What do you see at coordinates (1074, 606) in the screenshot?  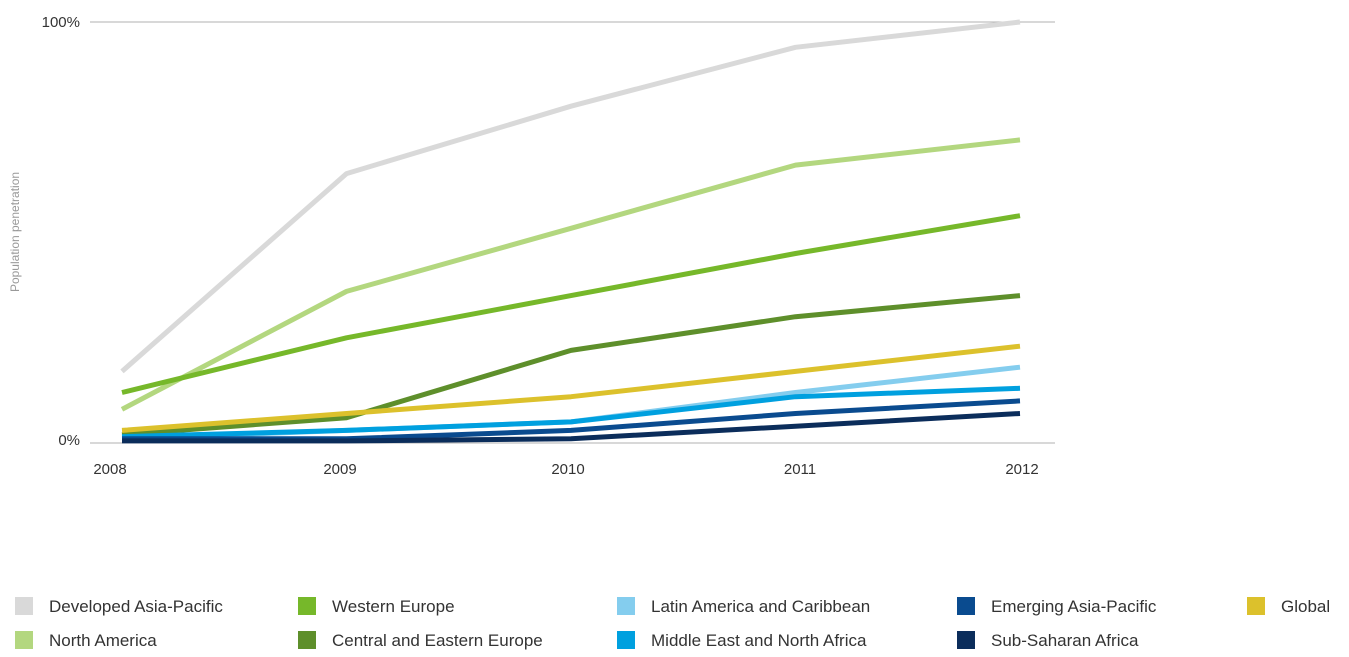 I see `legend-label-emerging-asia-pacific: Emerging Asia-Pacific` at bounding box center [1074, 606].